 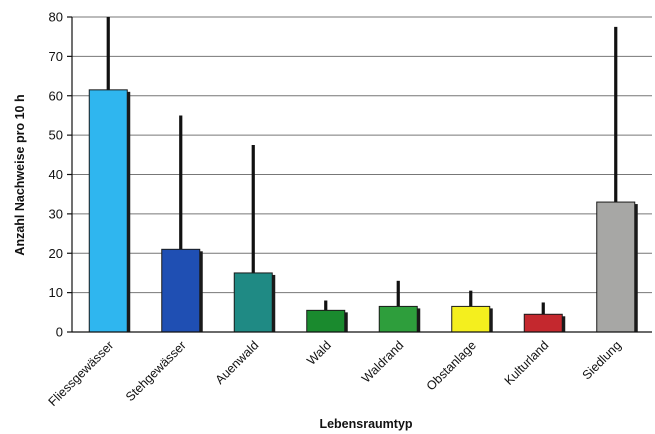 What do you see at coordinates (365, 424) in the screenshot?
I see `x-axis-title: Lebensraumtyp` at bounding box center [365, 424].